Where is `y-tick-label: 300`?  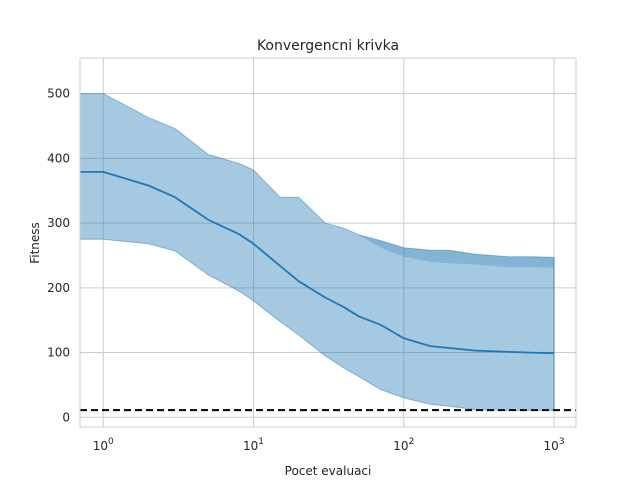
y-tick-label: 300 is located at coordinates (58, 223).